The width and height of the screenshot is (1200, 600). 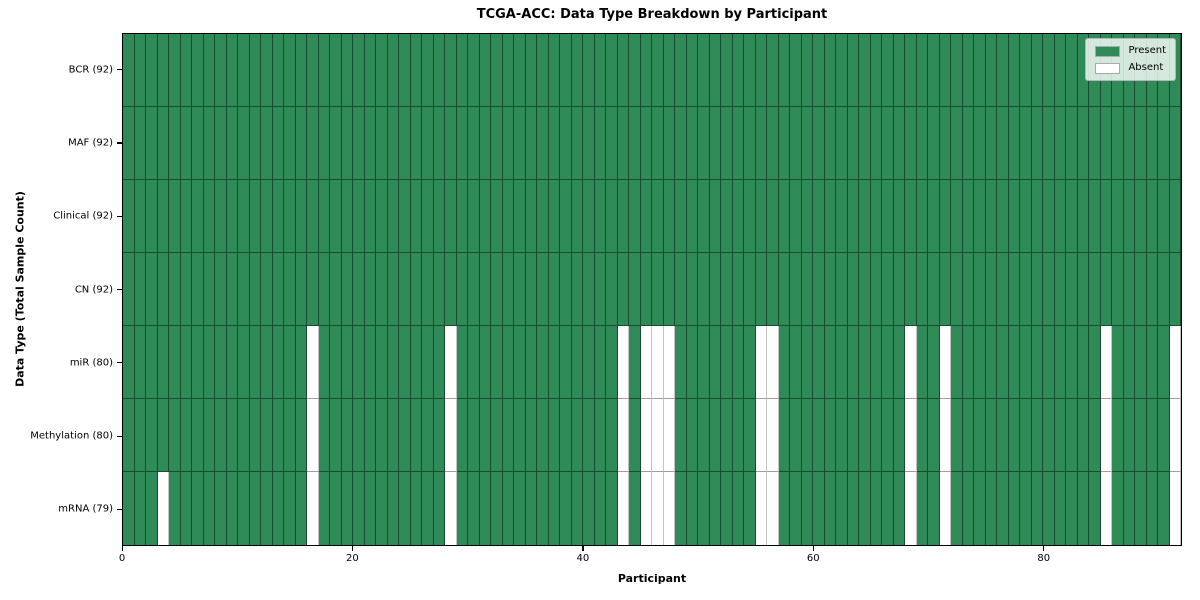 What do you see at coordinates (119, 290) in the screenshot?
I see `y-tick-mark` at bounding box center [119, 290].